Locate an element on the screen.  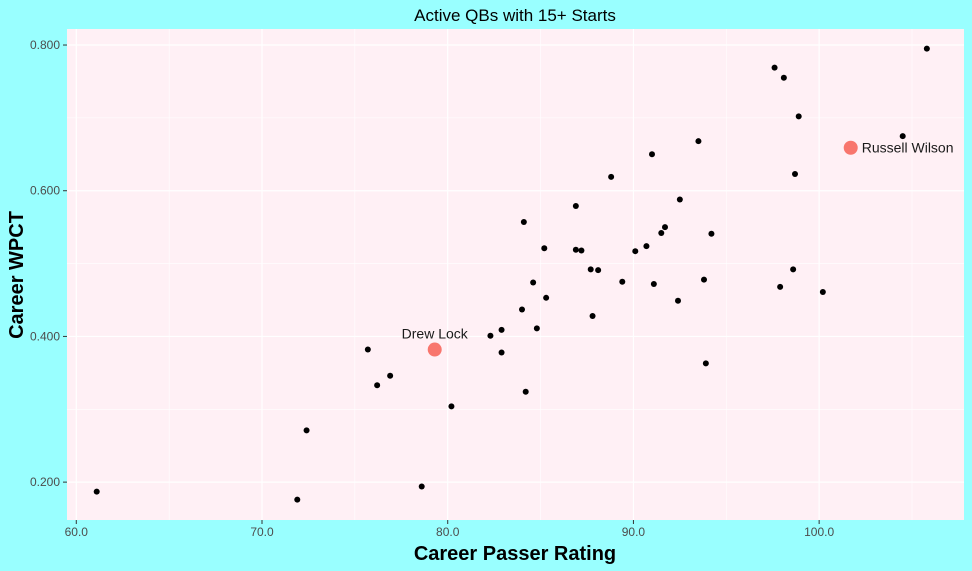
x-tick-label: 80.0 is located at coordinates (448, 532).